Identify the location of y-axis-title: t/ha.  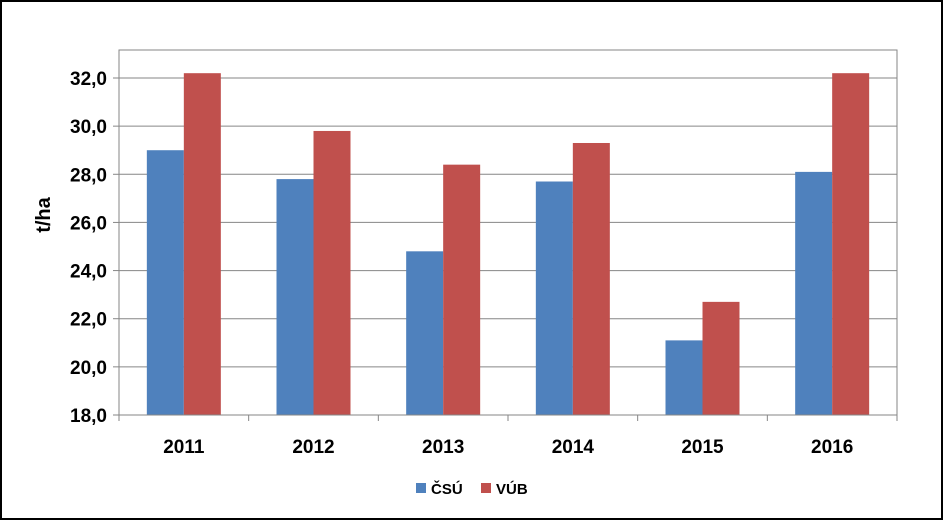
(44, 214).